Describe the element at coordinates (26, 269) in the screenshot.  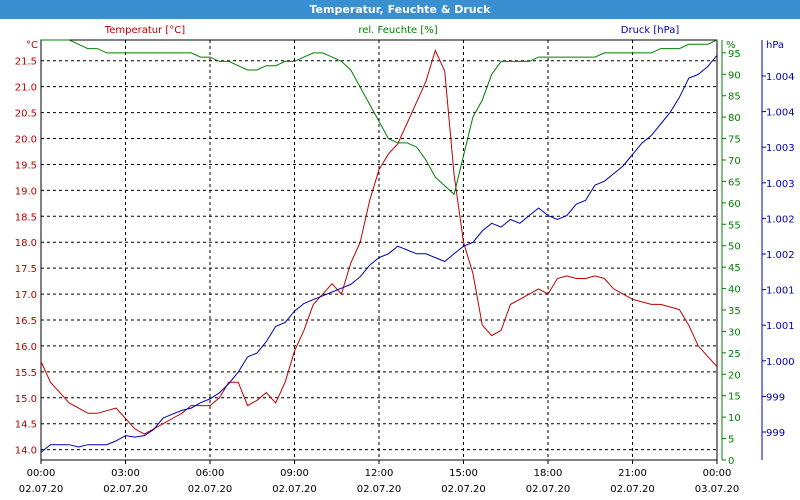
I see `temperature-tick-label: 17.5` at that location.